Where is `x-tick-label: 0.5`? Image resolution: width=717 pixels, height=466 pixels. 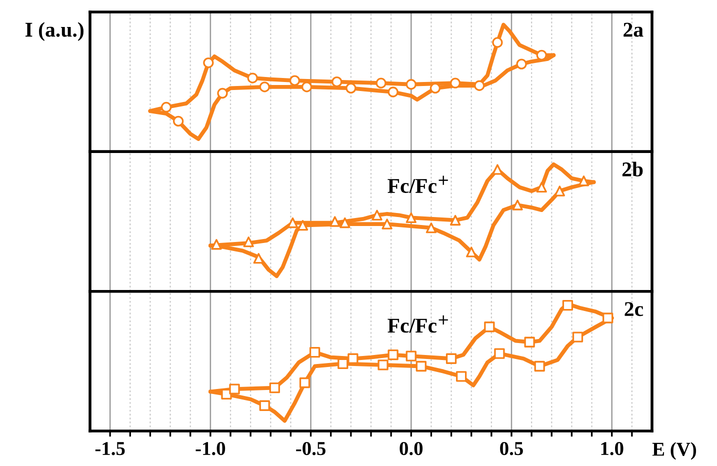
x-tick-label: 0.5 is located at coordinates (511, 449).